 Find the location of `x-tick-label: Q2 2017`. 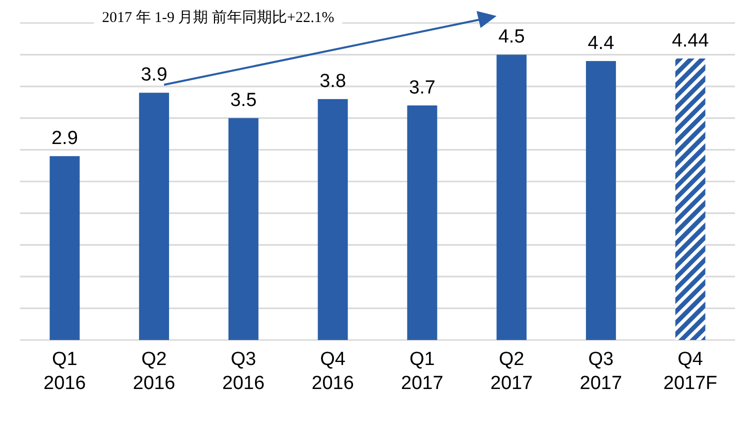

x-tick-label: Q2 2017 is located at coordinates (511, 371).